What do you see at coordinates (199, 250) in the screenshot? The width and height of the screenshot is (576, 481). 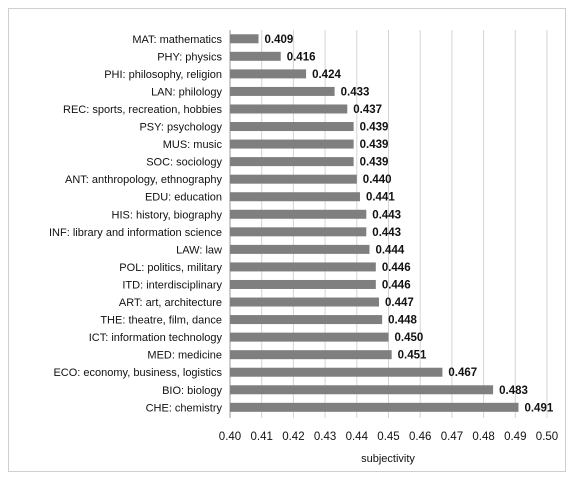 I see `category-label: LAW: law` at bounding box center [199, 250].